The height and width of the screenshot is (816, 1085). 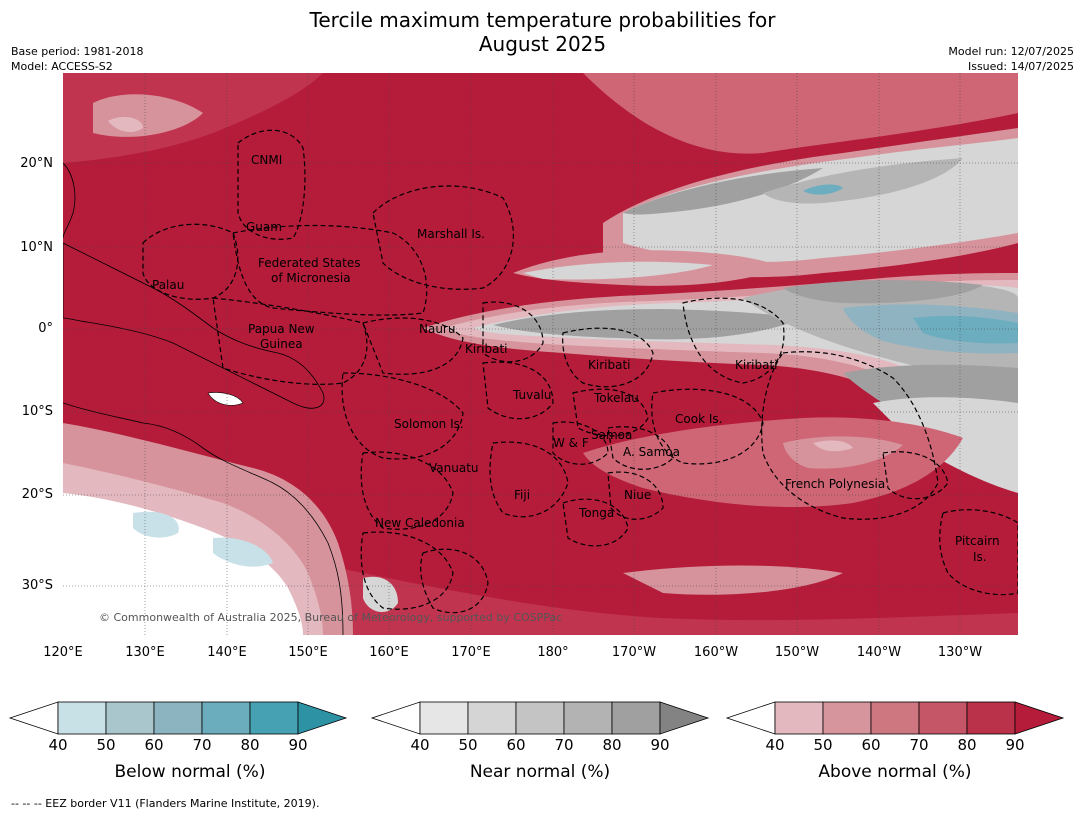 I want to click on label-pitcairn-2: Is., so click(x=980, y=557).